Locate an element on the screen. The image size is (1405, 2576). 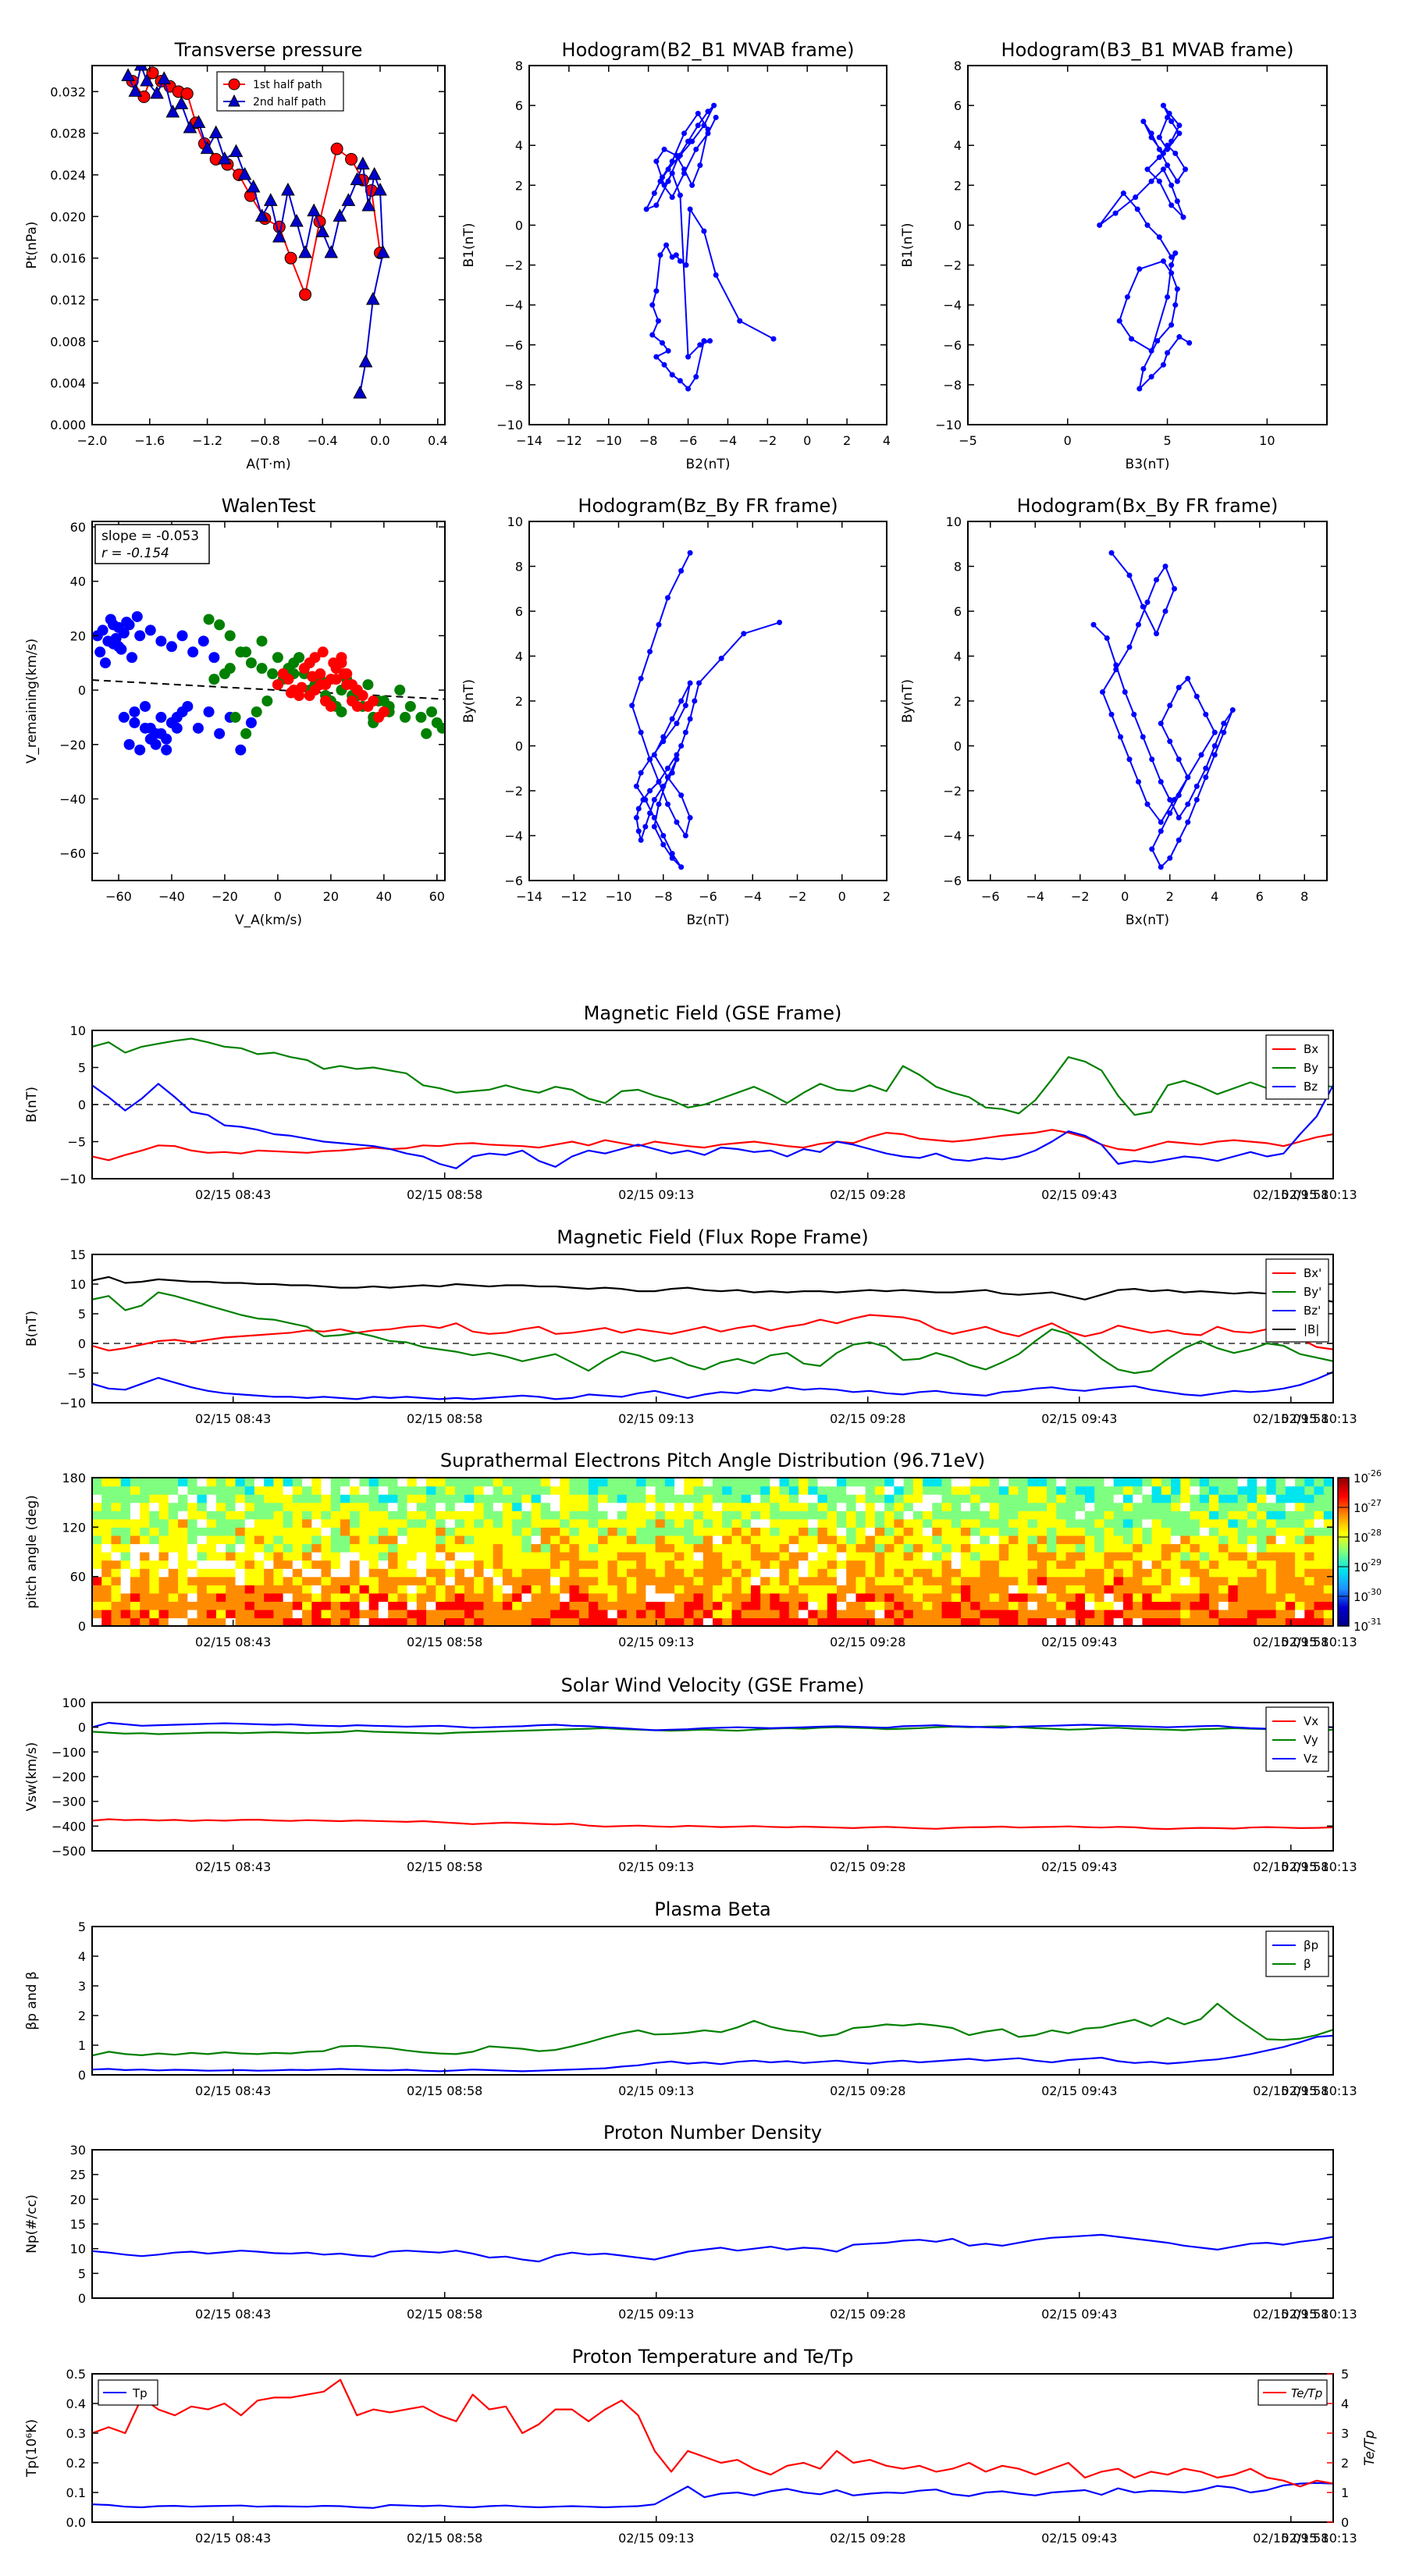
y-axis-label: Pt(nPa) is located at coordinates (32, 245).